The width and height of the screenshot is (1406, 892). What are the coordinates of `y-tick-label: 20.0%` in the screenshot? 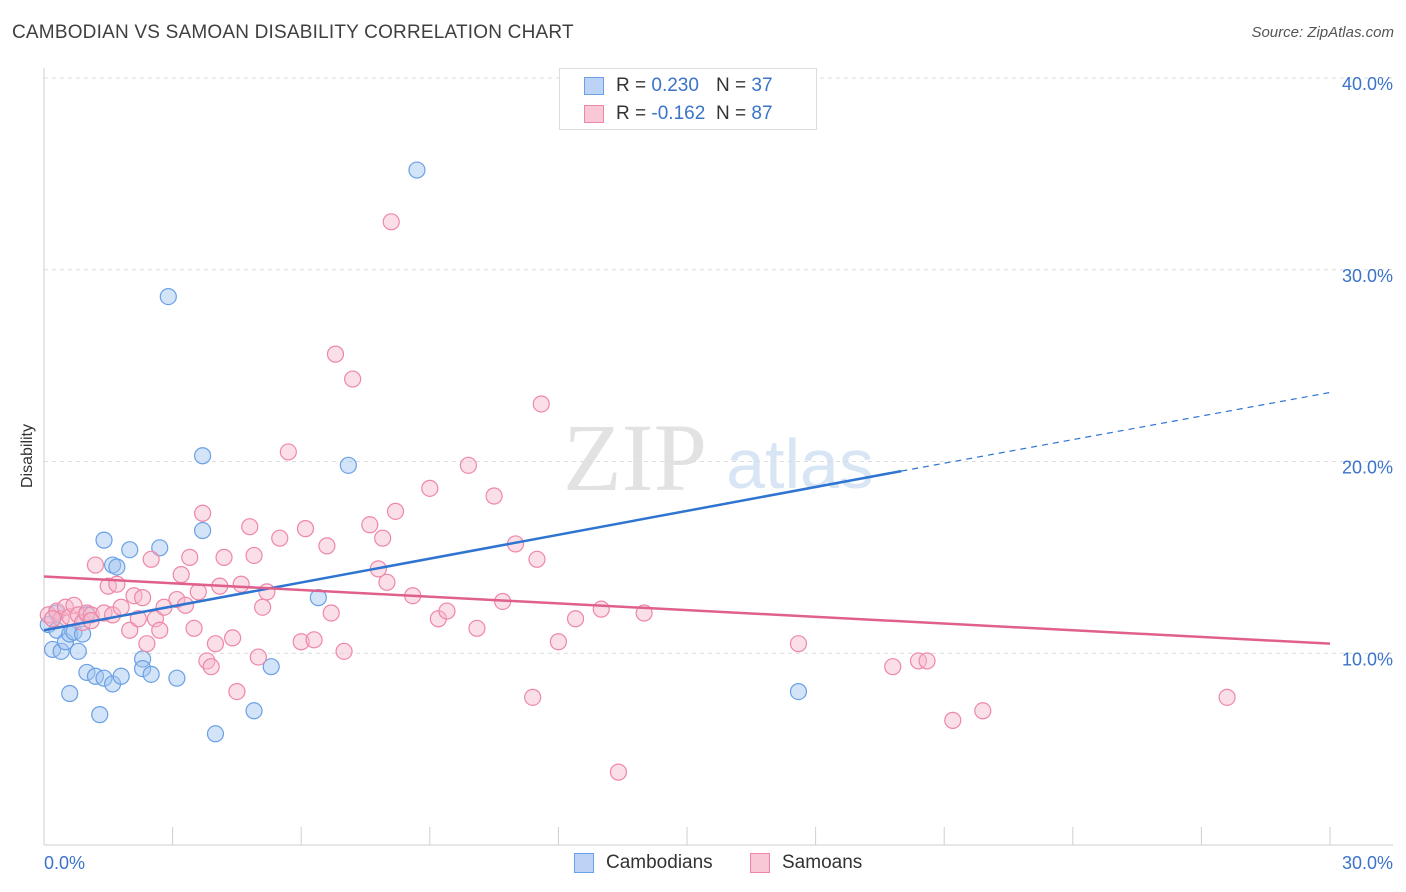 It's located at (1367, 468).